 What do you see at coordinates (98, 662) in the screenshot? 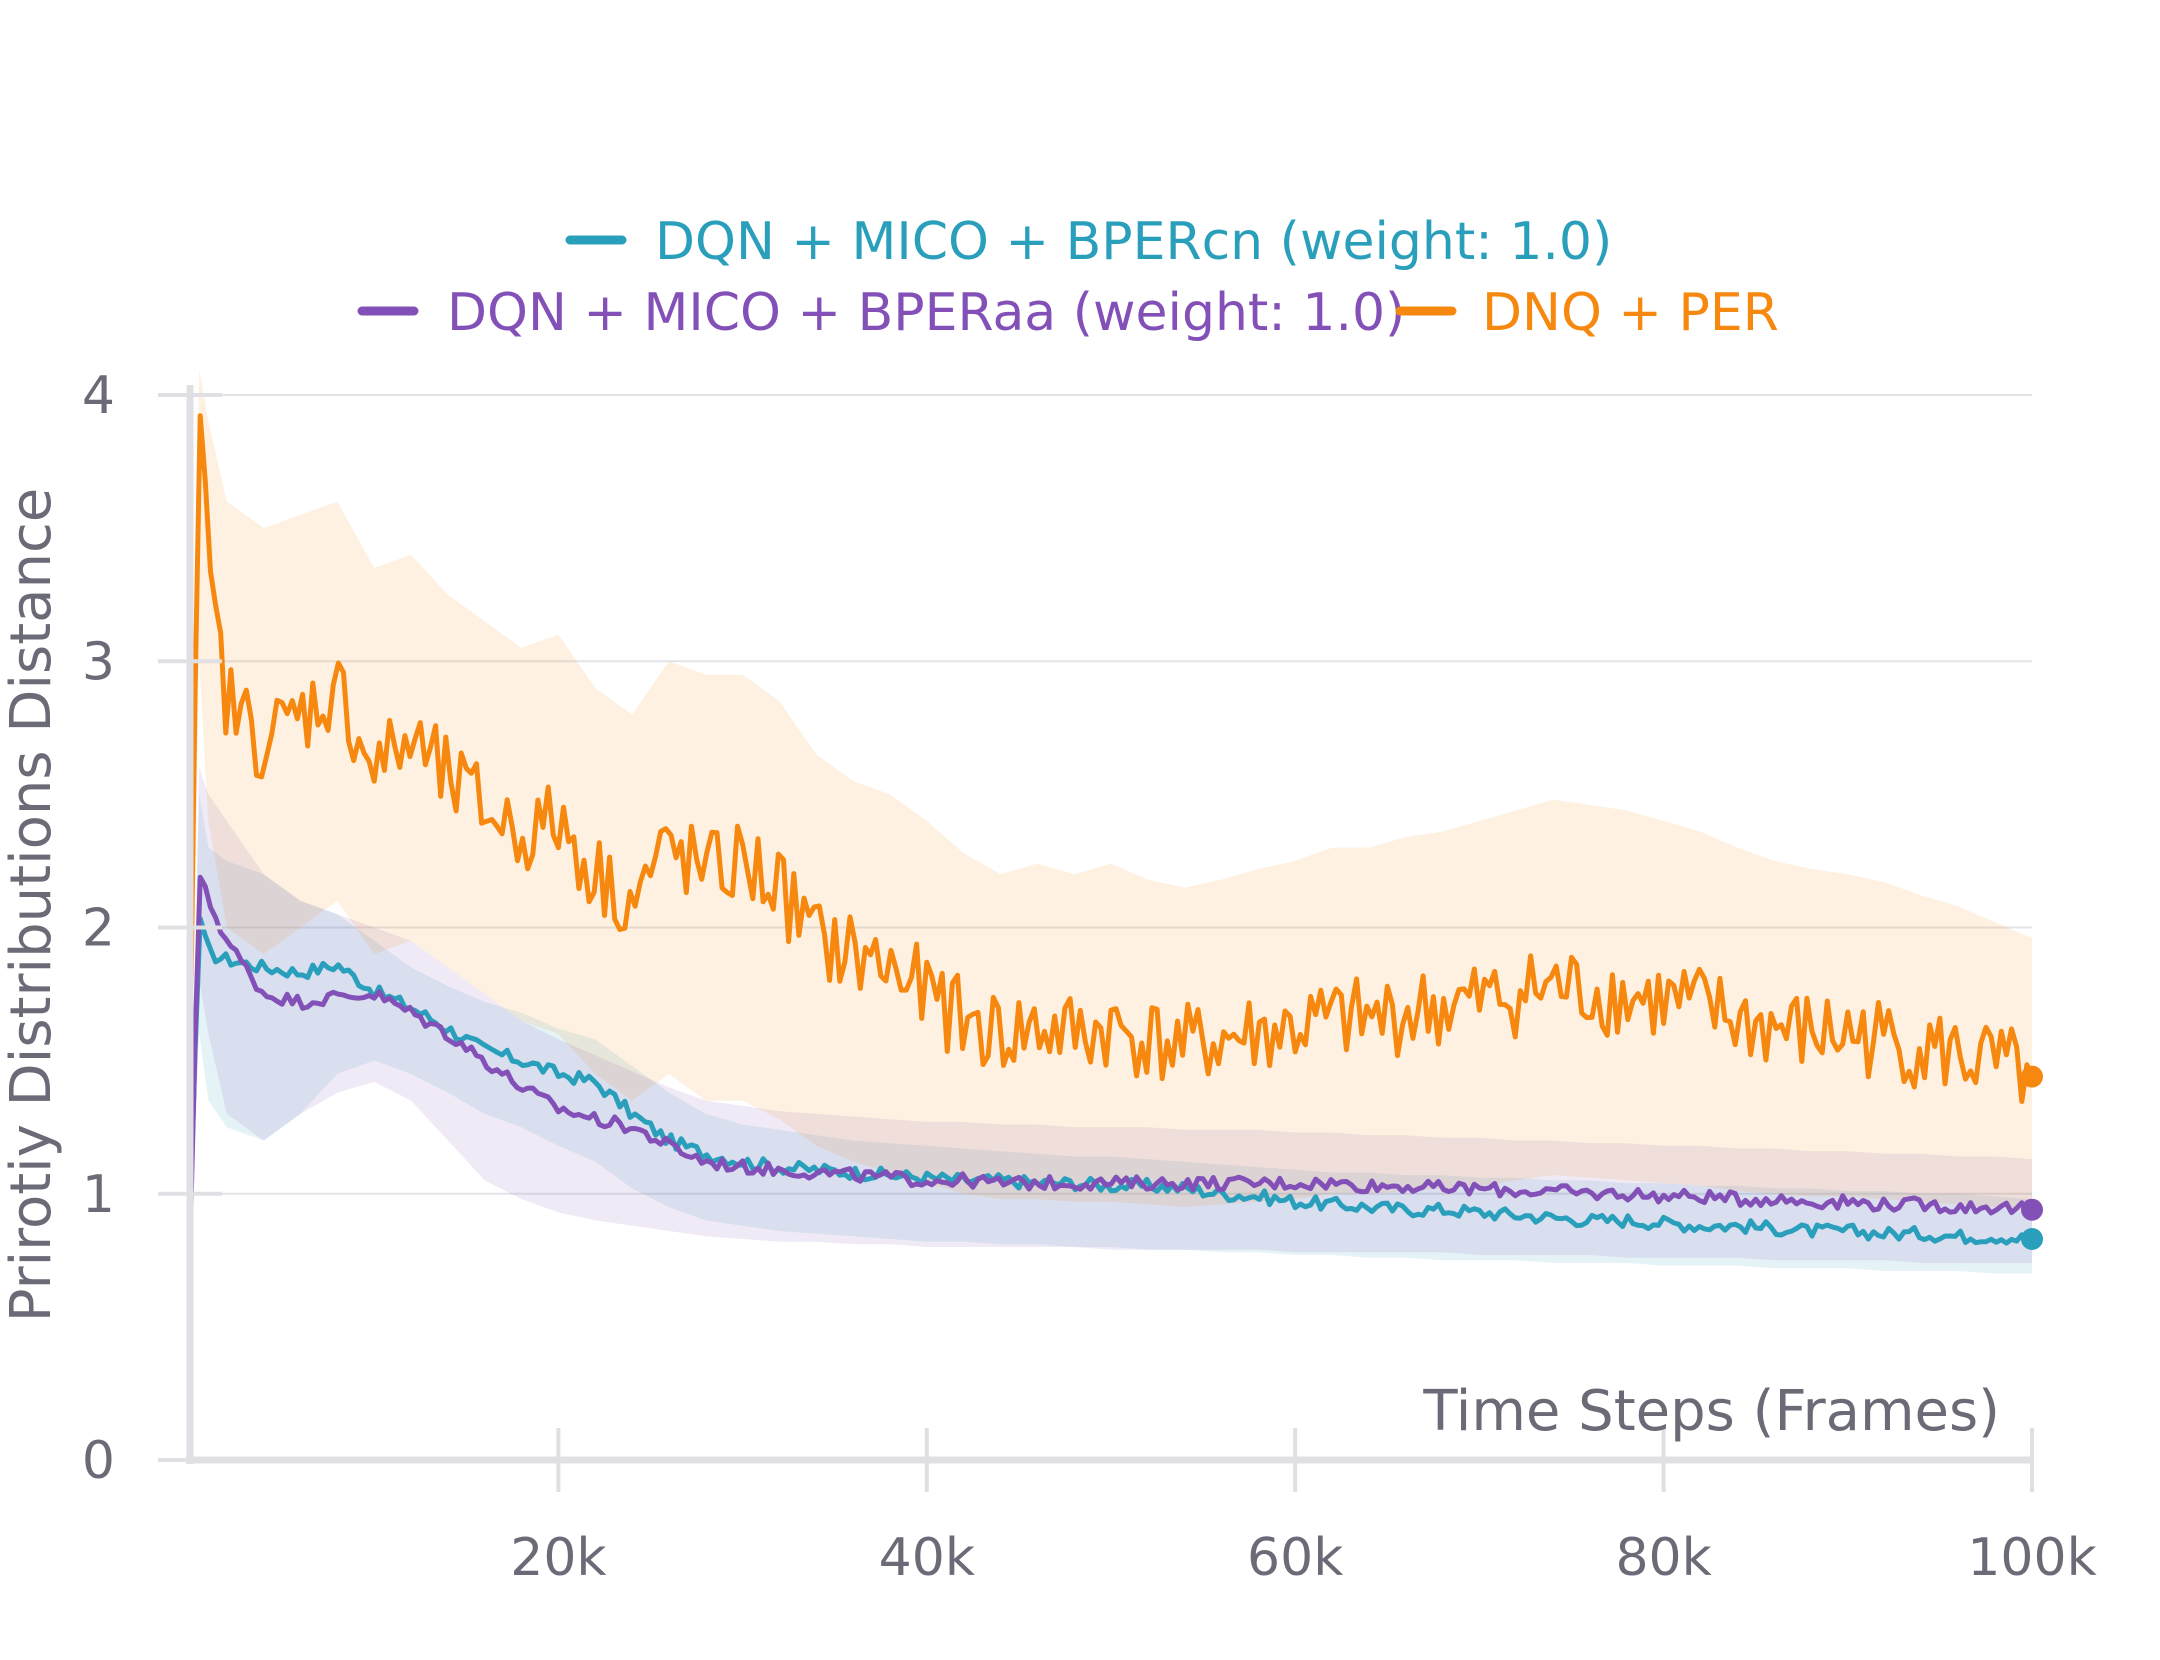
I see `y-tick-label-3: 3` at bounding box center [98, 662].